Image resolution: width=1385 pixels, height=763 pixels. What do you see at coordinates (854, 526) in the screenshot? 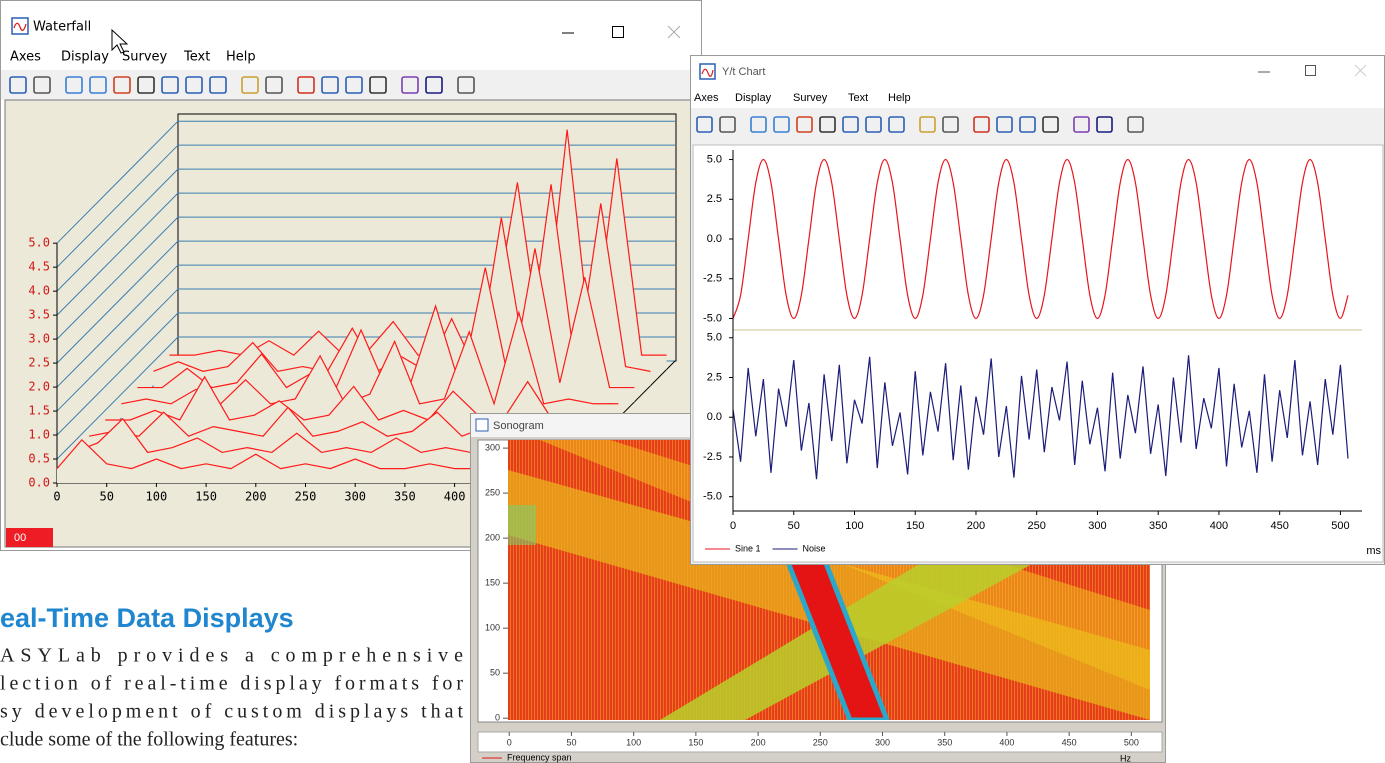
I see `x-tick-label: 100` at bounding box center [854, 526].